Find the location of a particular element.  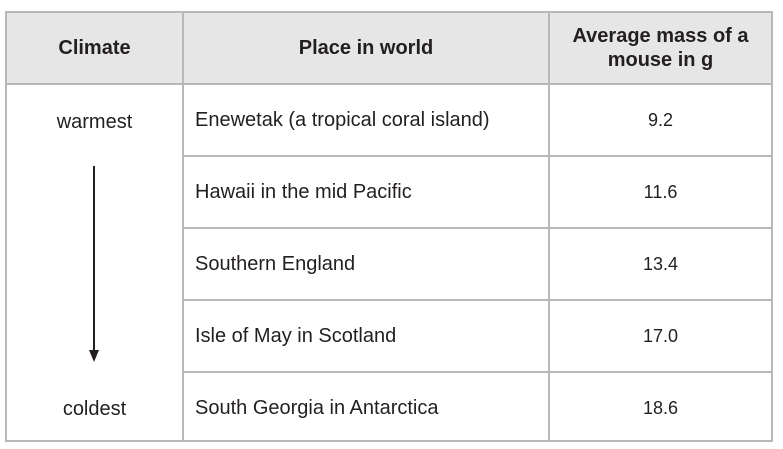

table-cell-place: Enewetak (a tropical coral island) is located at coordinates (342, 119).